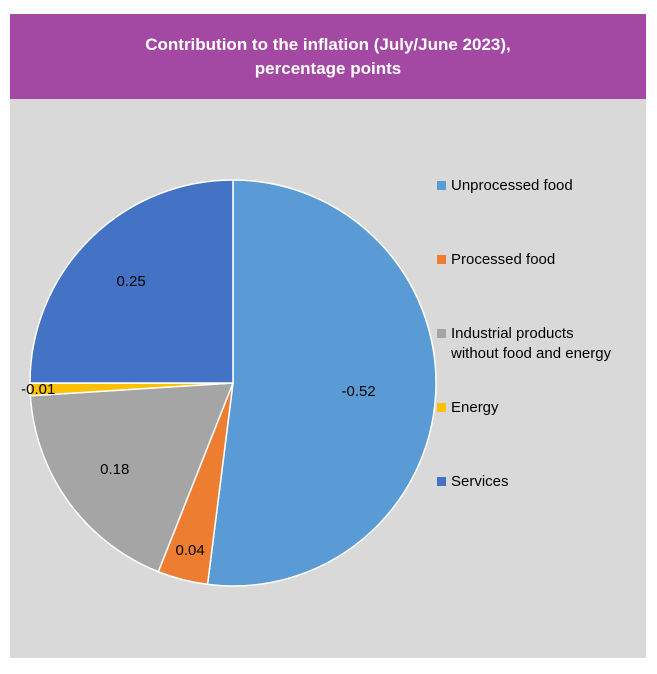 Image resolution: width=657 pixels, height=674 pixels. Describe the element at coordinates (441, 185) in the screenshot. I see `legend-swatch-unprocessed-food` at that location.